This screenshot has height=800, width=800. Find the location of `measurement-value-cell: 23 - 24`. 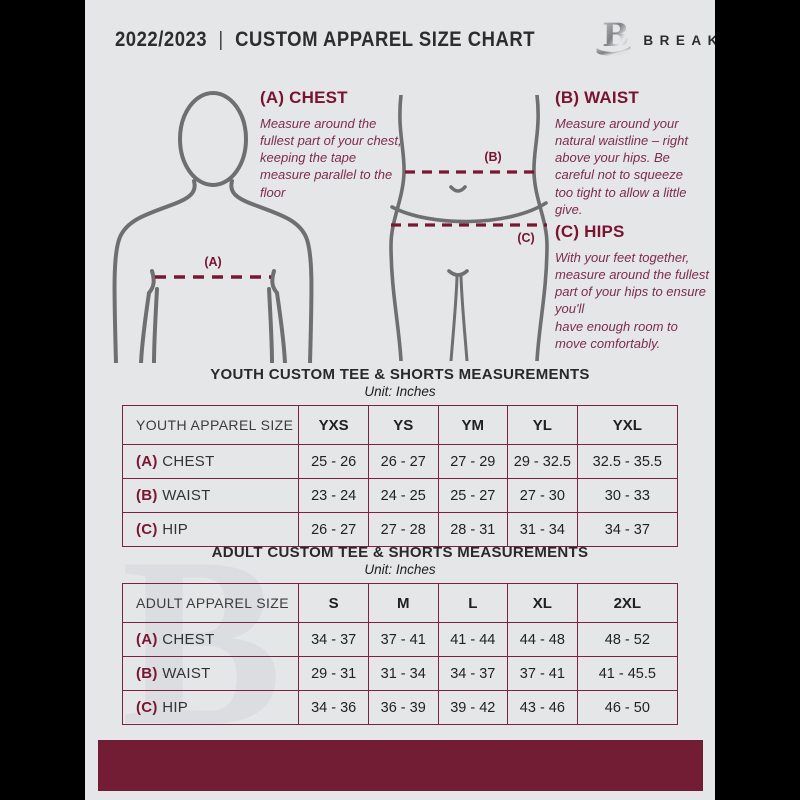

measurement-value-cell: 23 - 24 is located at coordinates (333, 495).